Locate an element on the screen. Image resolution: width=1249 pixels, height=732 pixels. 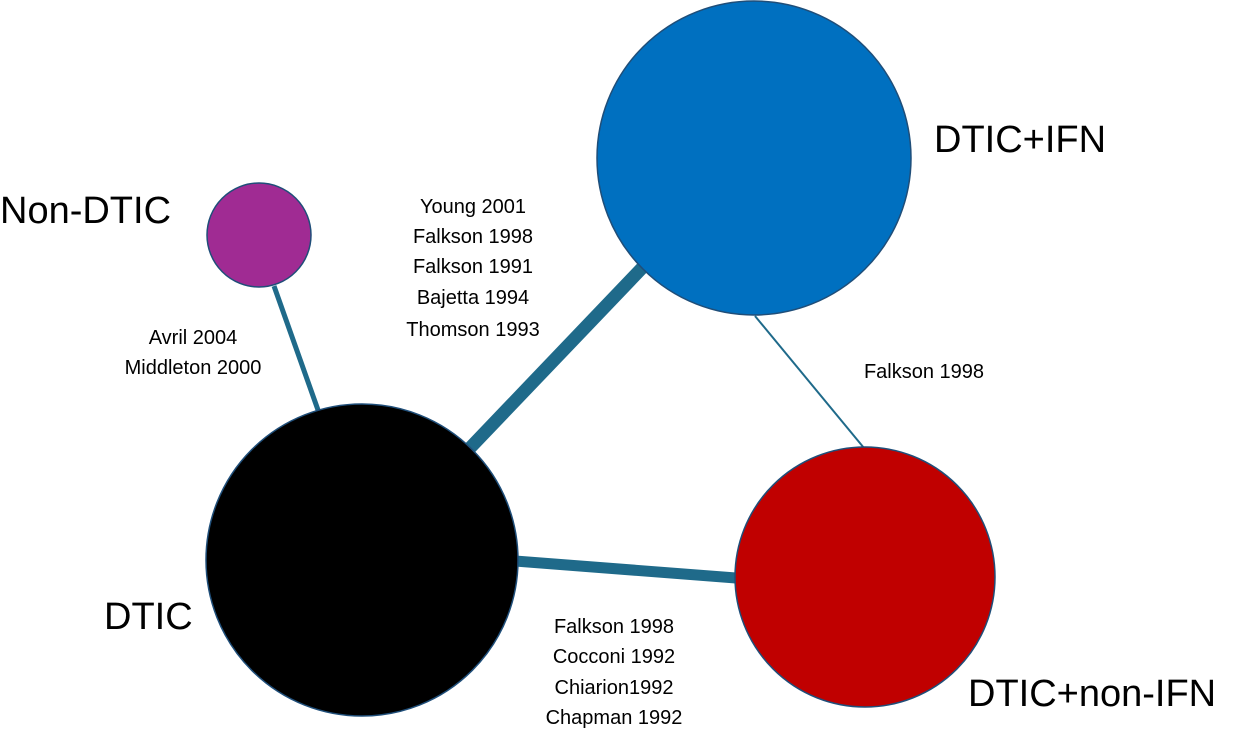
study-label: Falkson 1991 is located at coordinates (473, 267).